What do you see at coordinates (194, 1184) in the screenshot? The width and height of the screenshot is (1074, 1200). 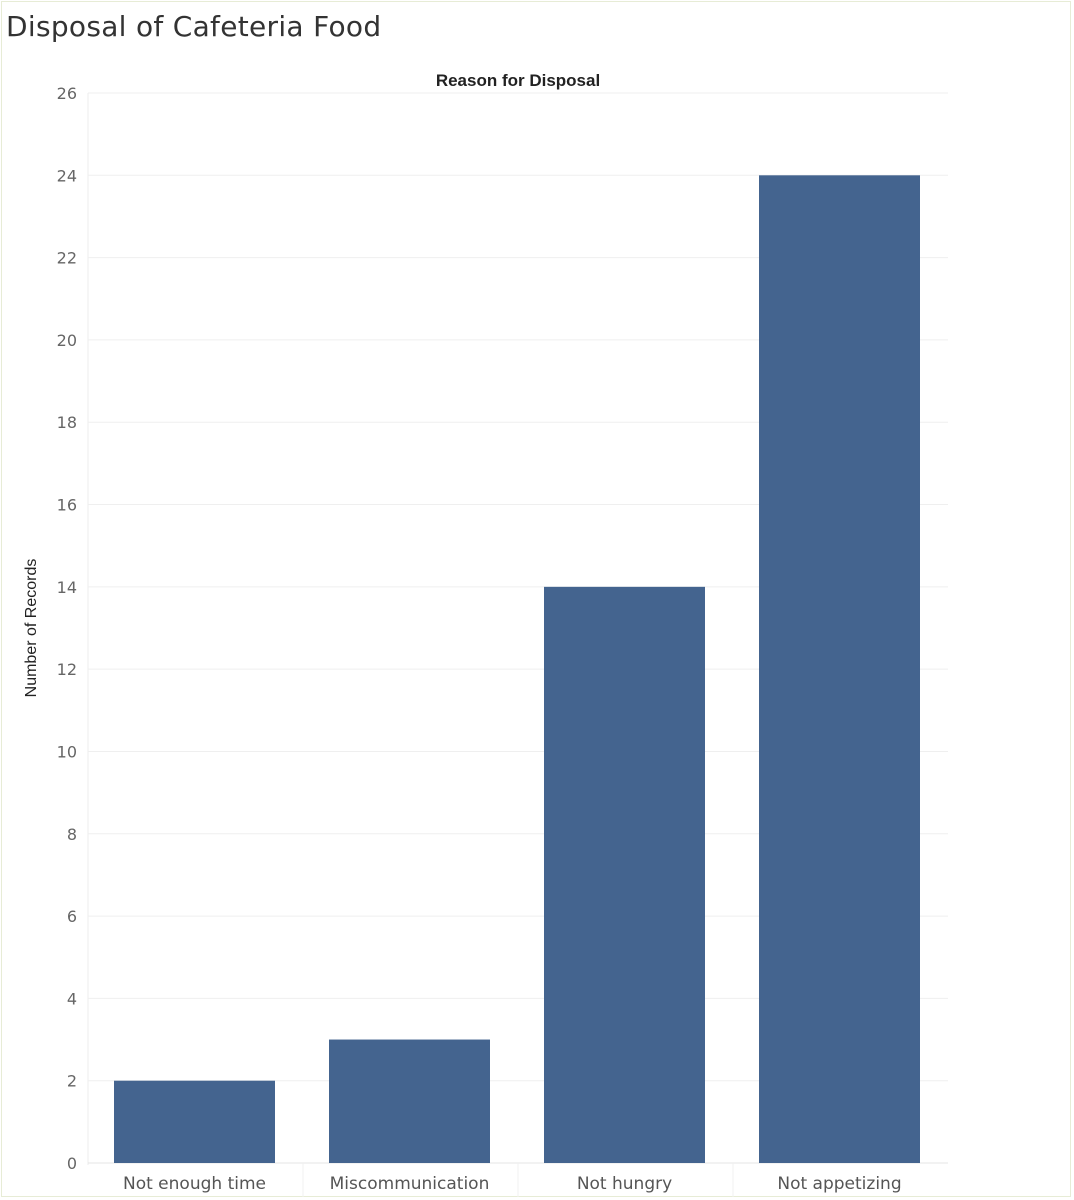 I see `x-category-label: Not enough time` at bounding box center [194, 1184].